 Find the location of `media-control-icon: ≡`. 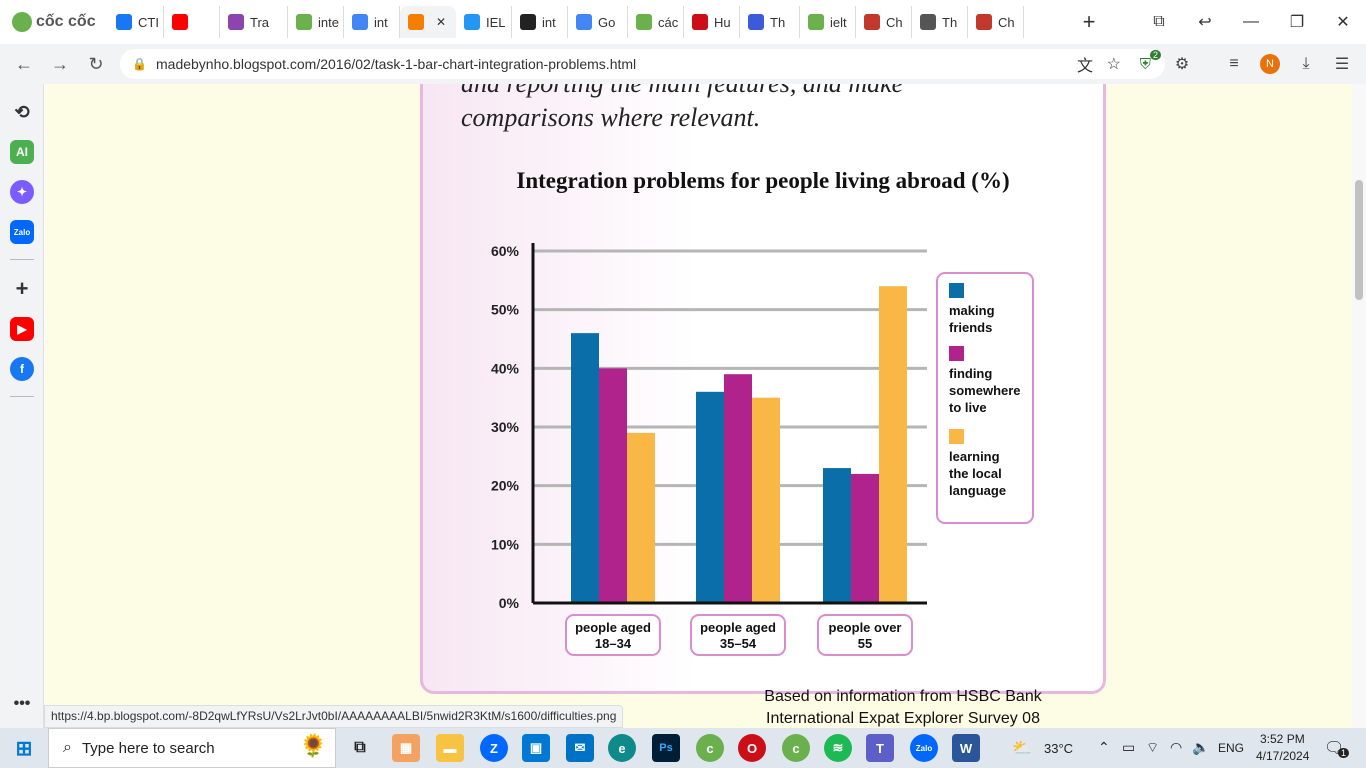

media-control-icon: ≡ is located at coordinates (1234, 63).